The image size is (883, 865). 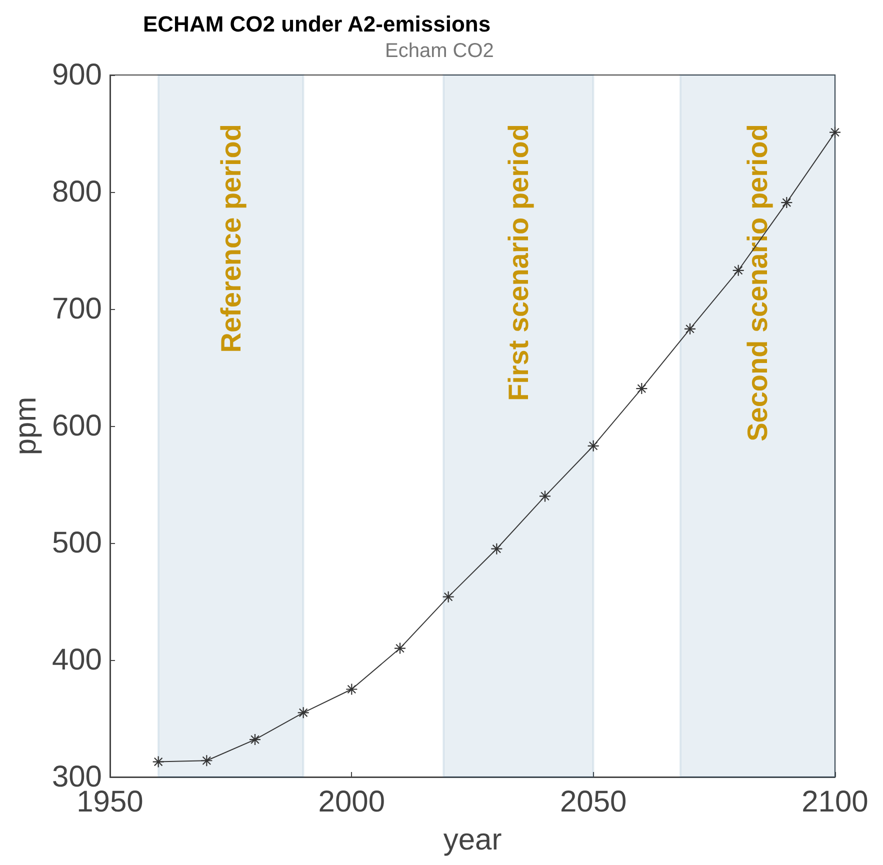 I want to click on band-label: Second scenario period, so click(x=758, y=283).